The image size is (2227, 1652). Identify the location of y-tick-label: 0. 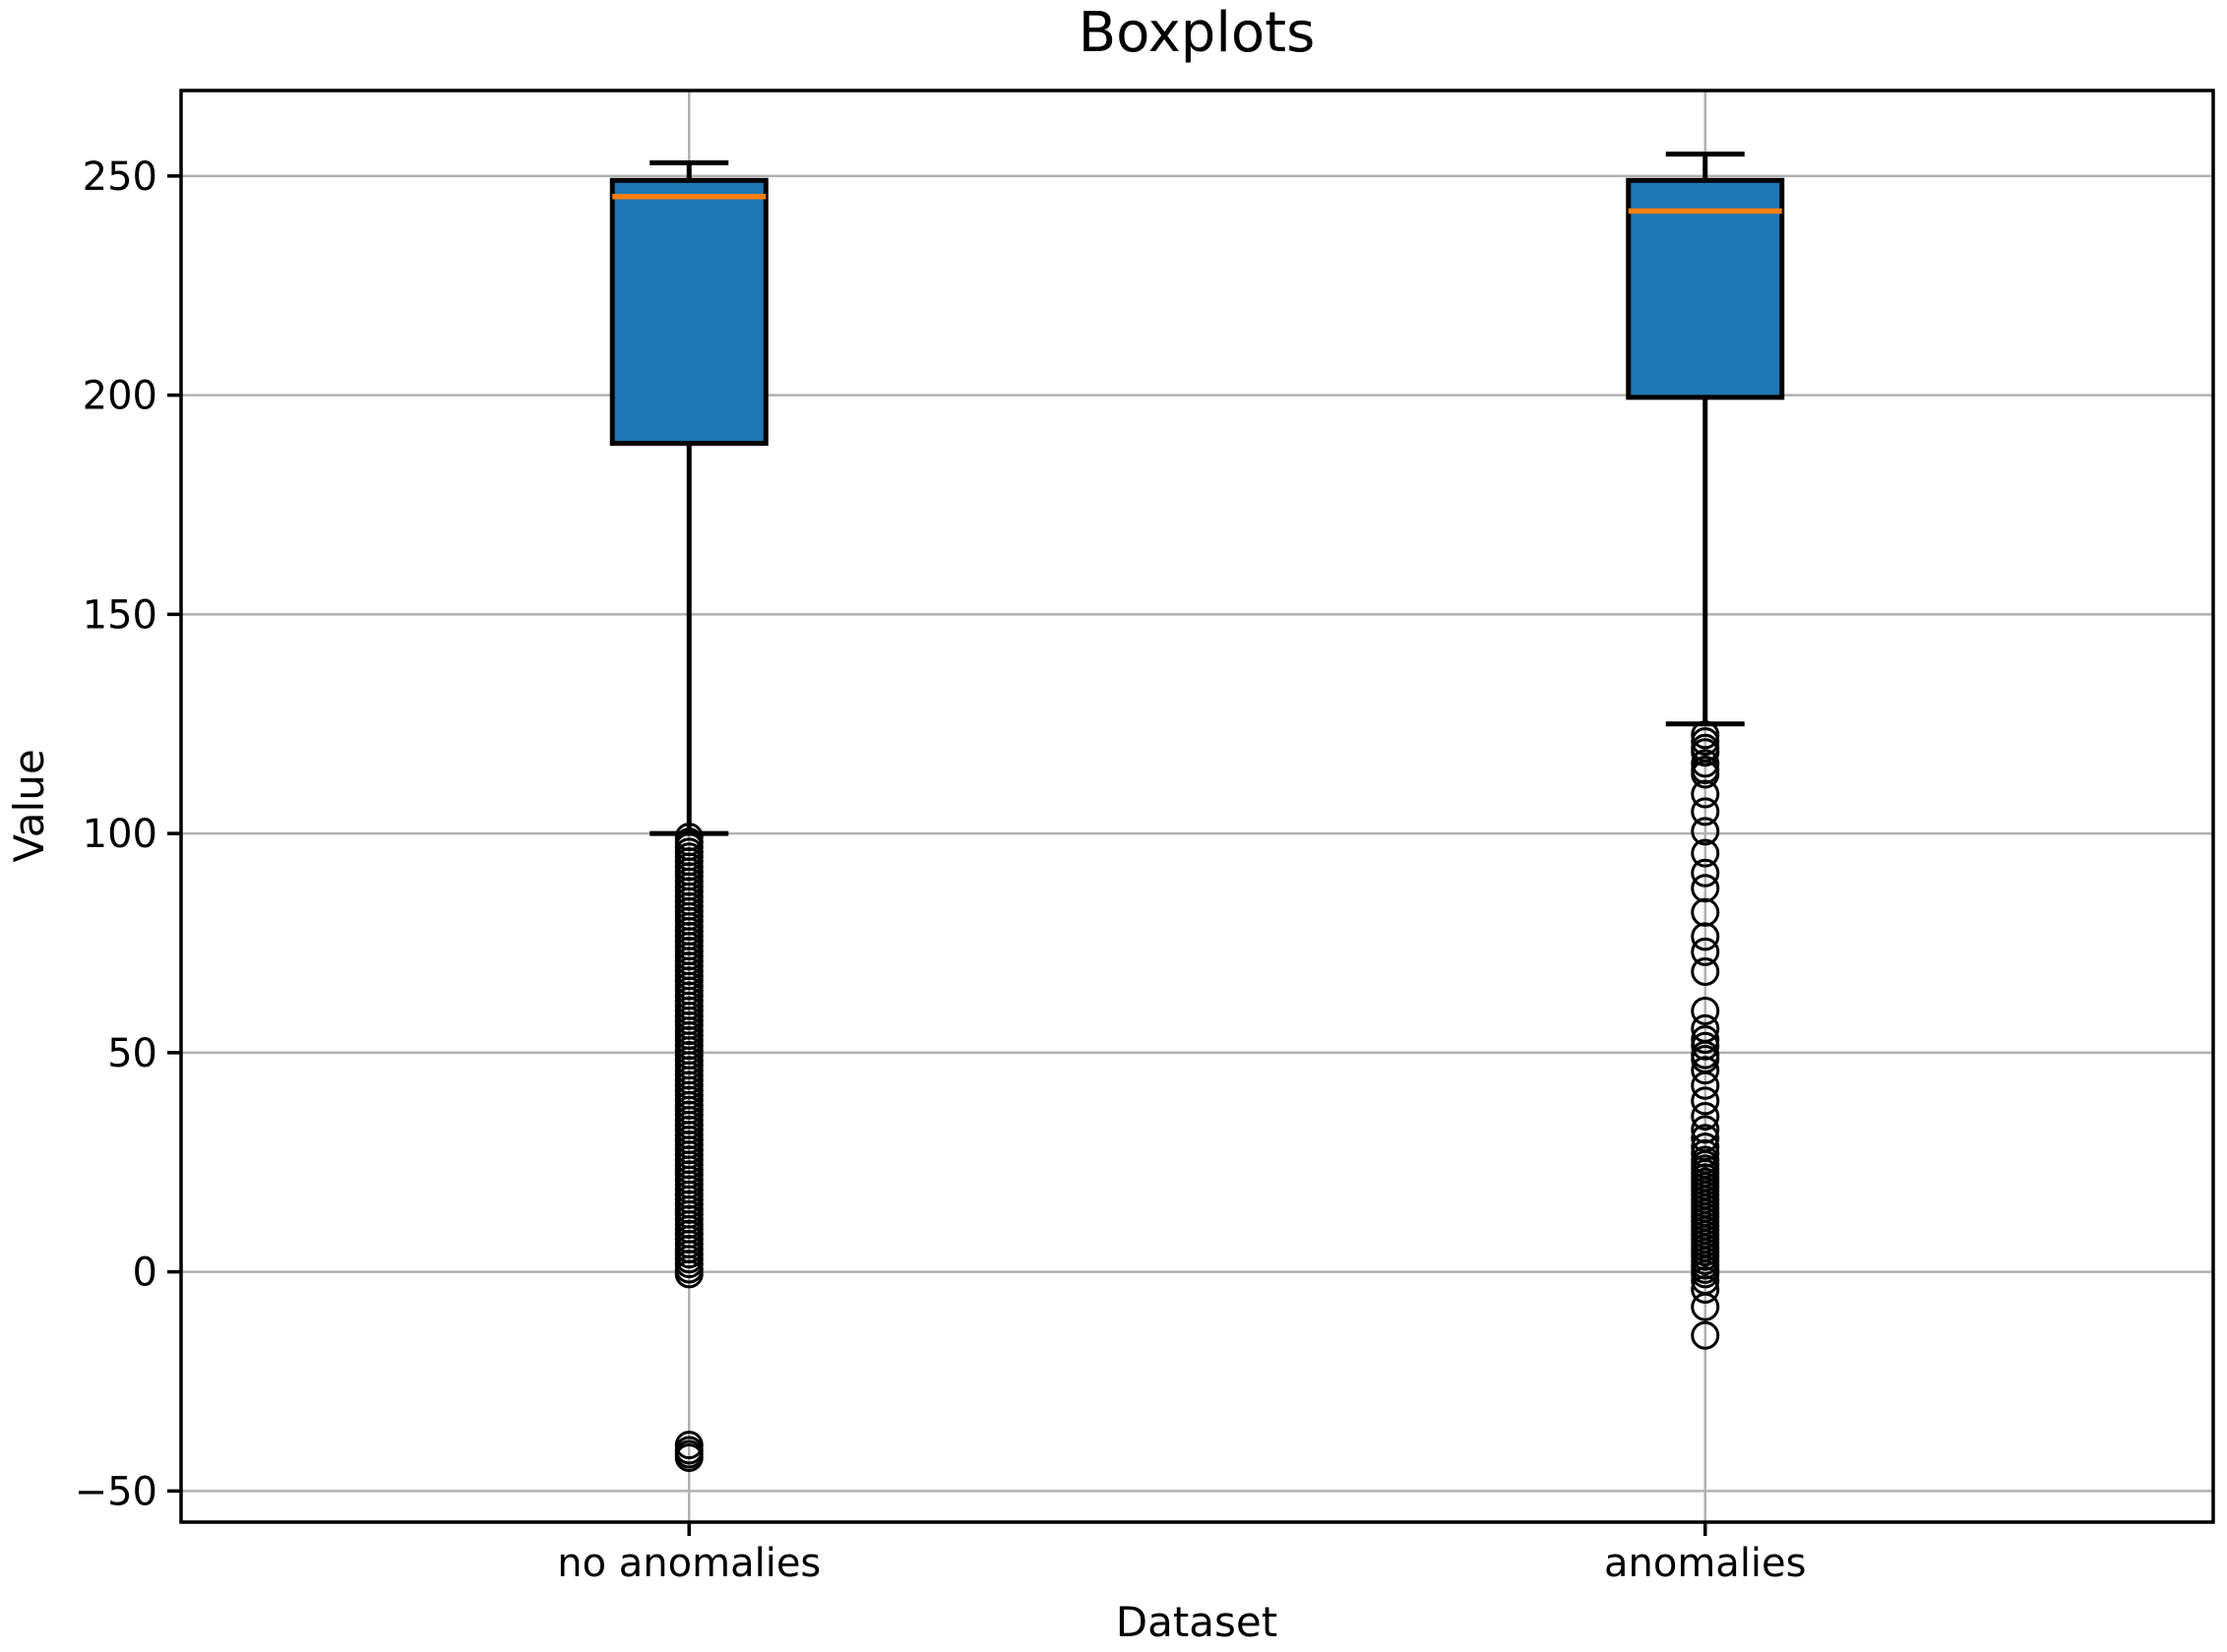
(145, 1273).